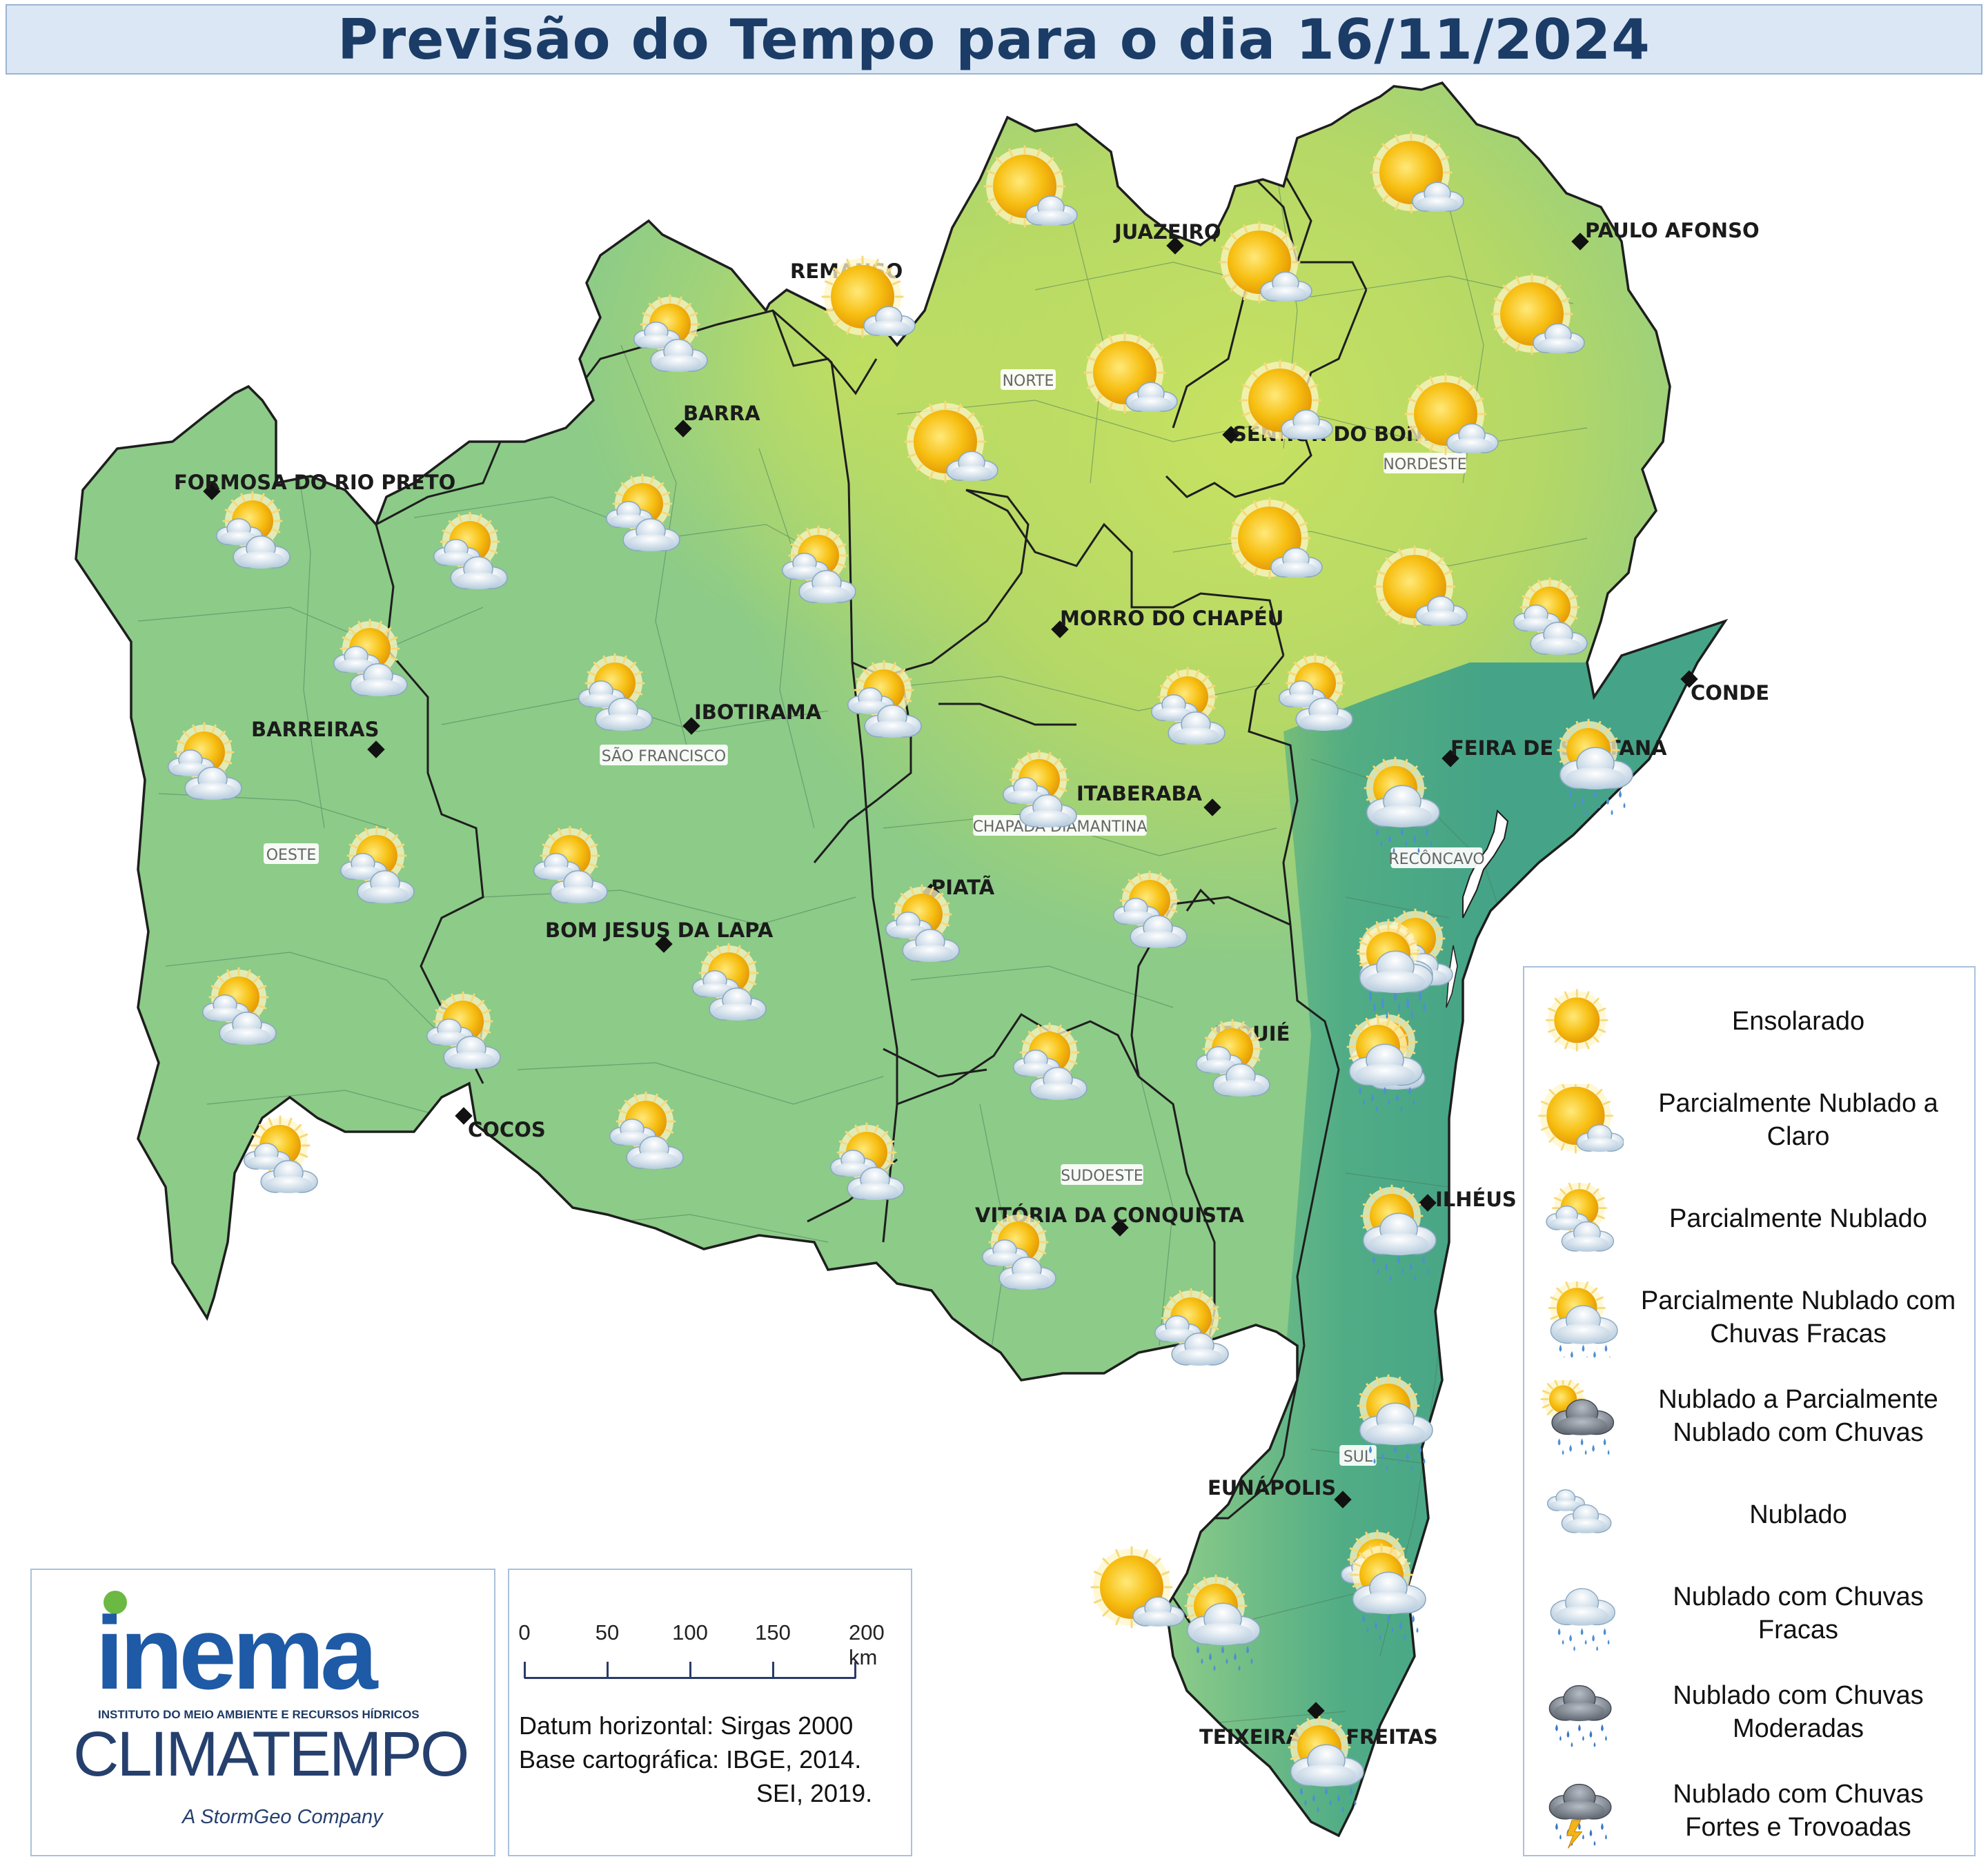  I want to click on legend-item: Nublado com Chuvas Fracas, so click(1749, 1620).